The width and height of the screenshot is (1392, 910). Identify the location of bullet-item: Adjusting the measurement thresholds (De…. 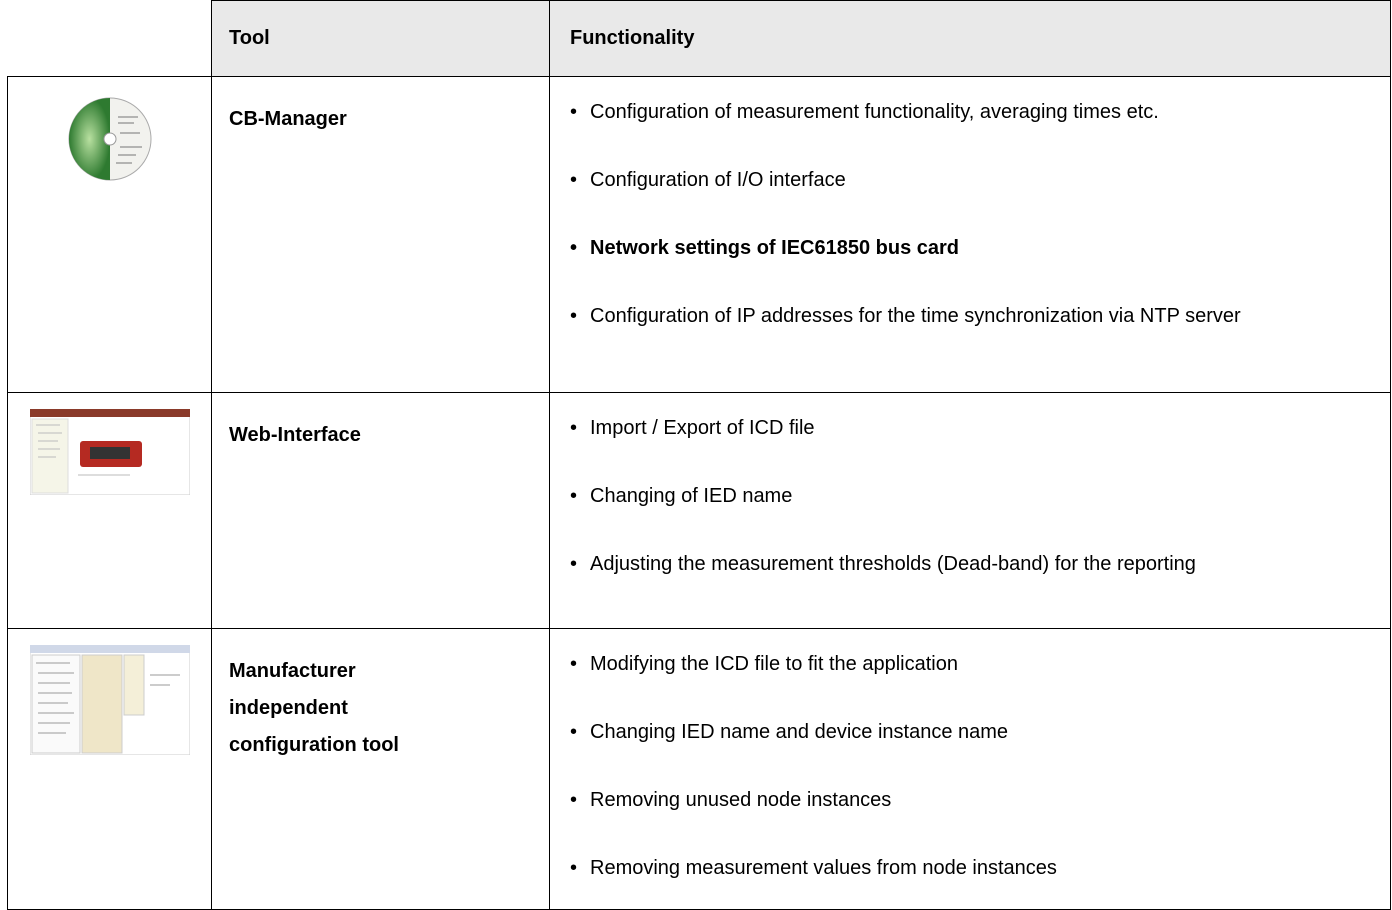
(970, 564).